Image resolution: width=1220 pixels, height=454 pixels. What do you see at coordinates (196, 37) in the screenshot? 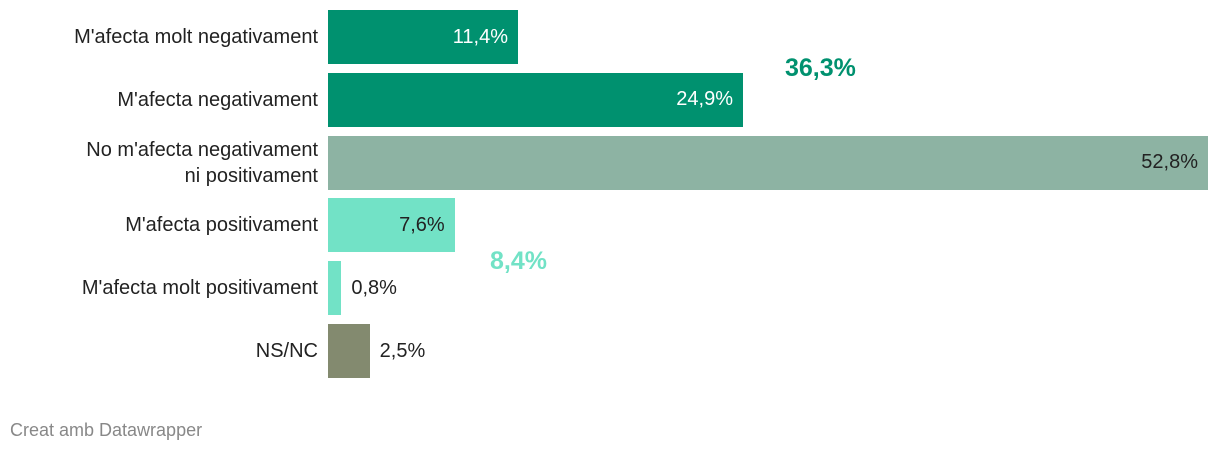
I see `category-label: M'afecta molt negativament` at bounding box center [196, 37].